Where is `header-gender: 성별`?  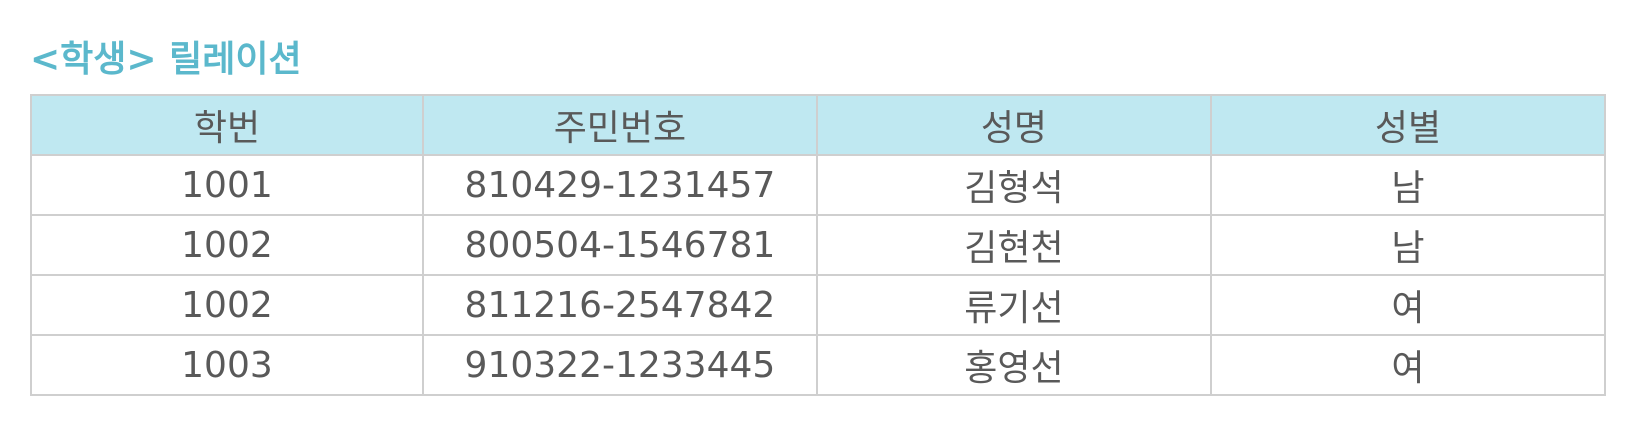
header-gender: 성별 is located at coordinates (1408, 125).